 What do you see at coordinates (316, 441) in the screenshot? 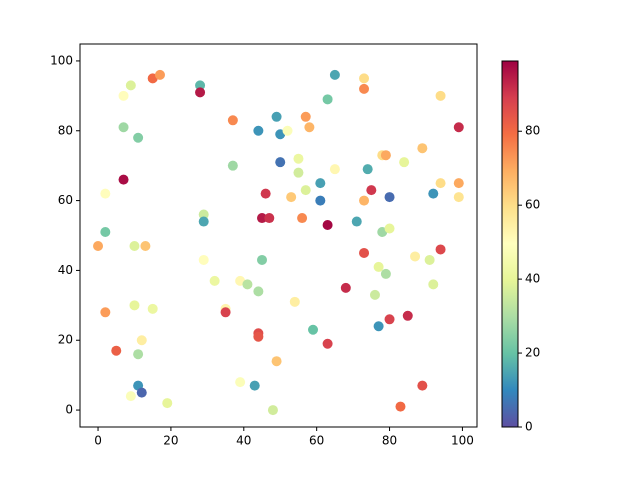
I see `x-tick-label: 60` at bounding box center [316, 441].